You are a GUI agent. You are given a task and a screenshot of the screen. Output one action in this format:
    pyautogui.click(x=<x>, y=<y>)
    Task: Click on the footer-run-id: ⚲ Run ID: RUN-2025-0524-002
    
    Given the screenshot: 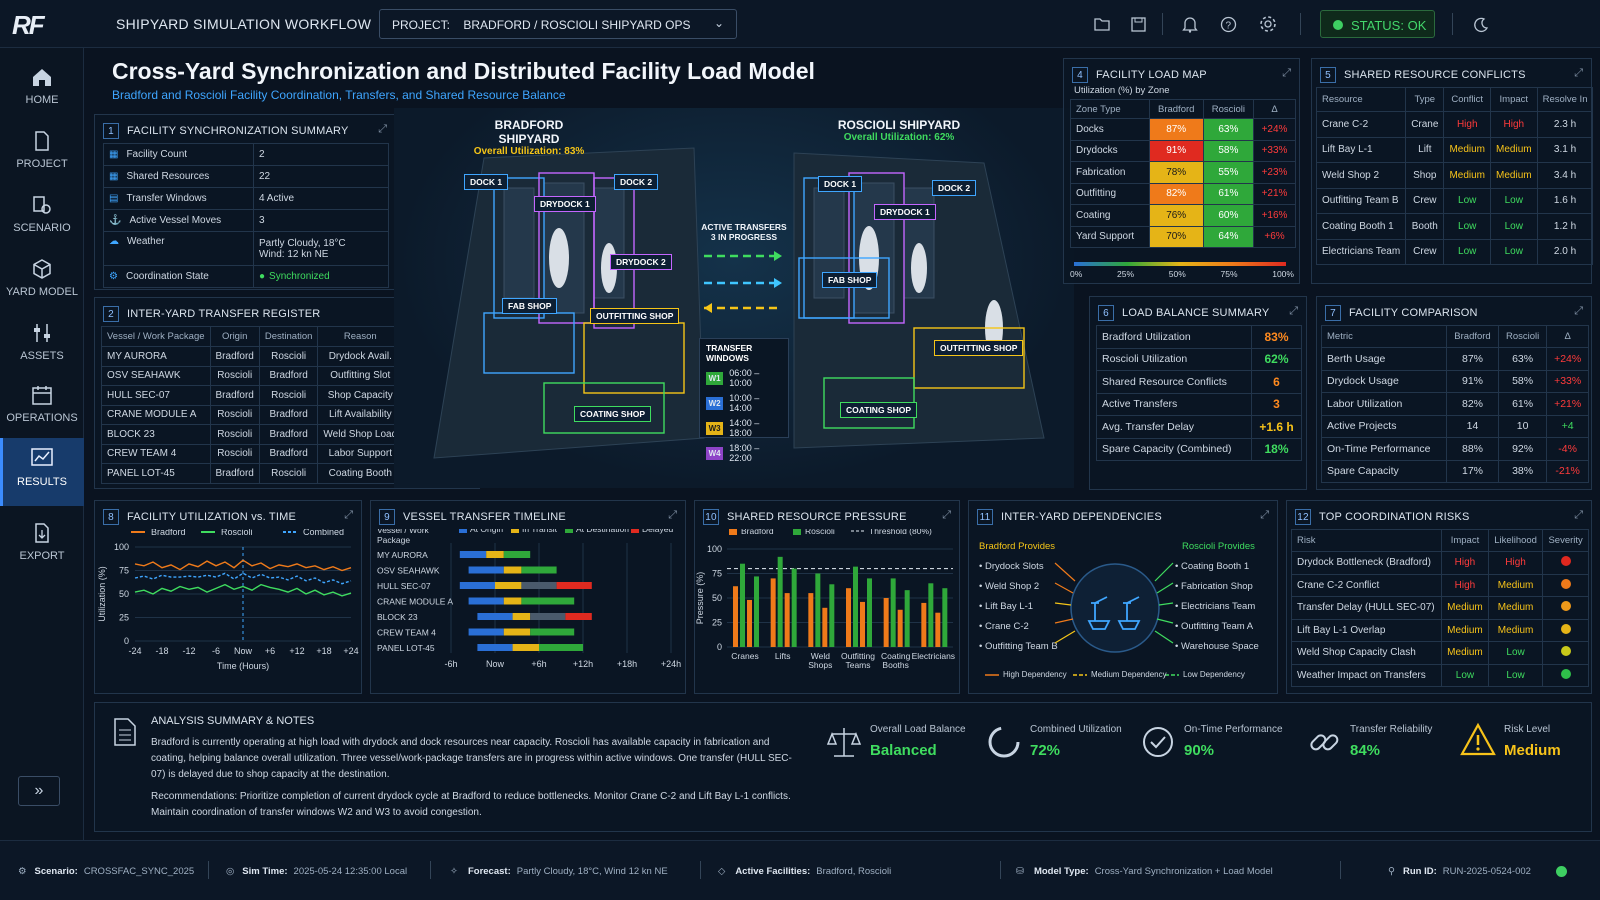 What is the action you would take?
    pyautogui.click(x=1459, y=871)
    